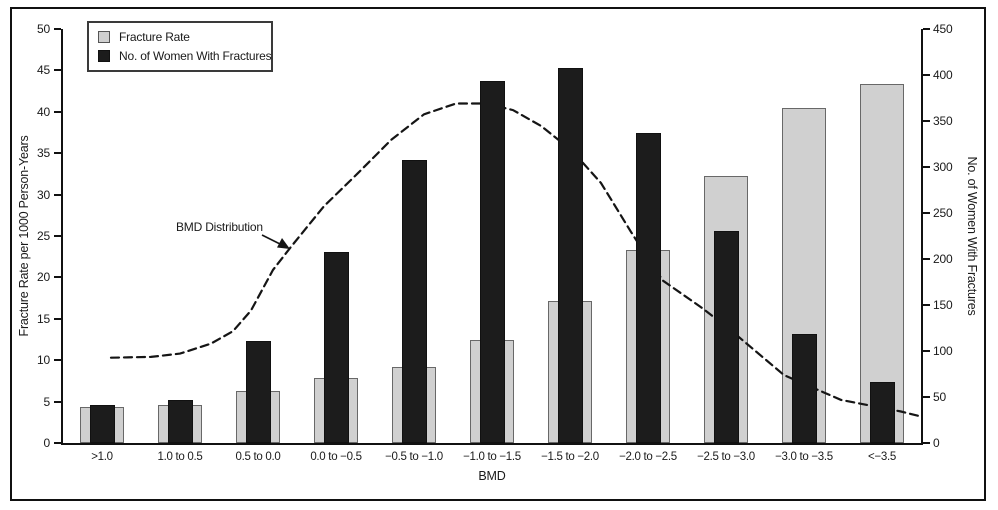  I want to click on right-axis-tick-label: 450, so click(943, 29).